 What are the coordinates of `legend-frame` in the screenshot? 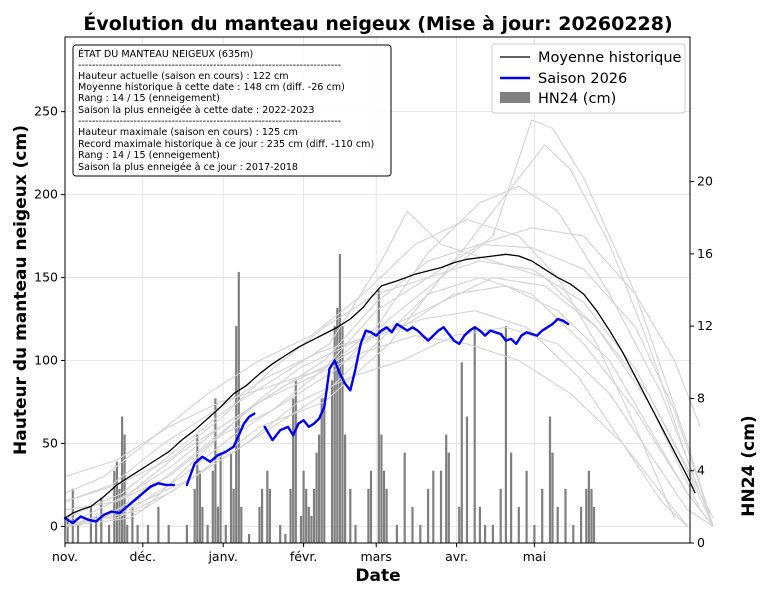 It's located at (588, 78).